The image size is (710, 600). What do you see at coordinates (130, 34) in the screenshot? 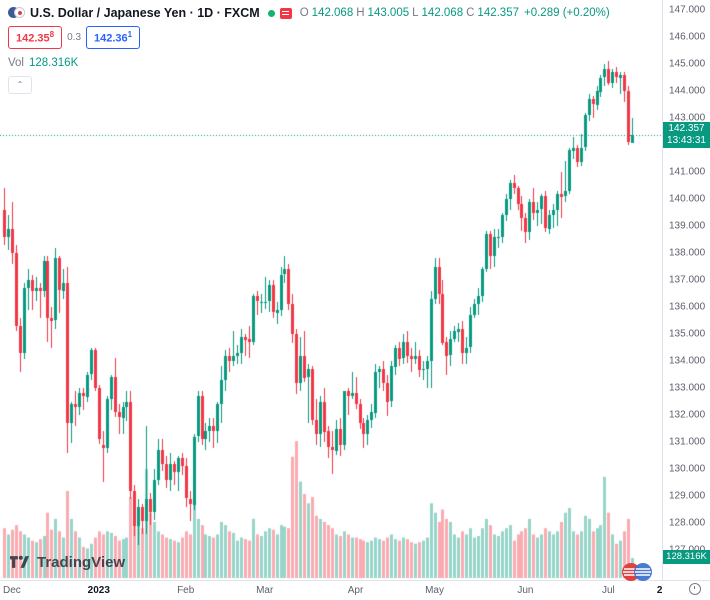
I see `ask-price-fraction: 1` at bounding box center [130, 34].